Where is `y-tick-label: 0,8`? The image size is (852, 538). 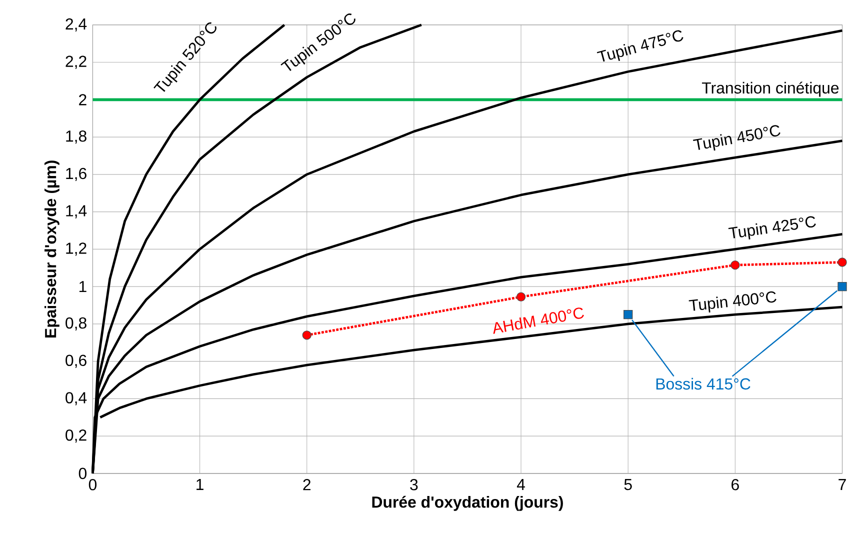 y-tick-label: 0,8 is located at coordinates (76, 323).